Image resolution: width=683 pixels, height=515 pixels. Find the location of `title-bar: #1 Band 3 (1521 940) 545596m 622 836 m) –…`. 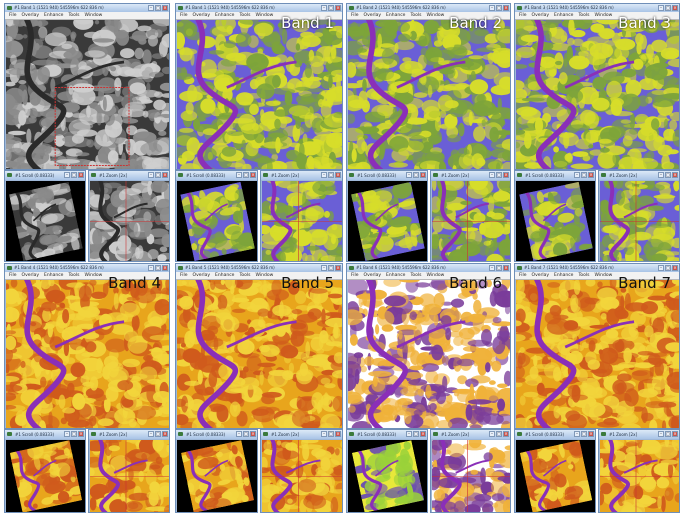

title-bar: #1 Band 3 (1521 940) 545596m 622 836 m) –… is located at coordinates (597, 8).